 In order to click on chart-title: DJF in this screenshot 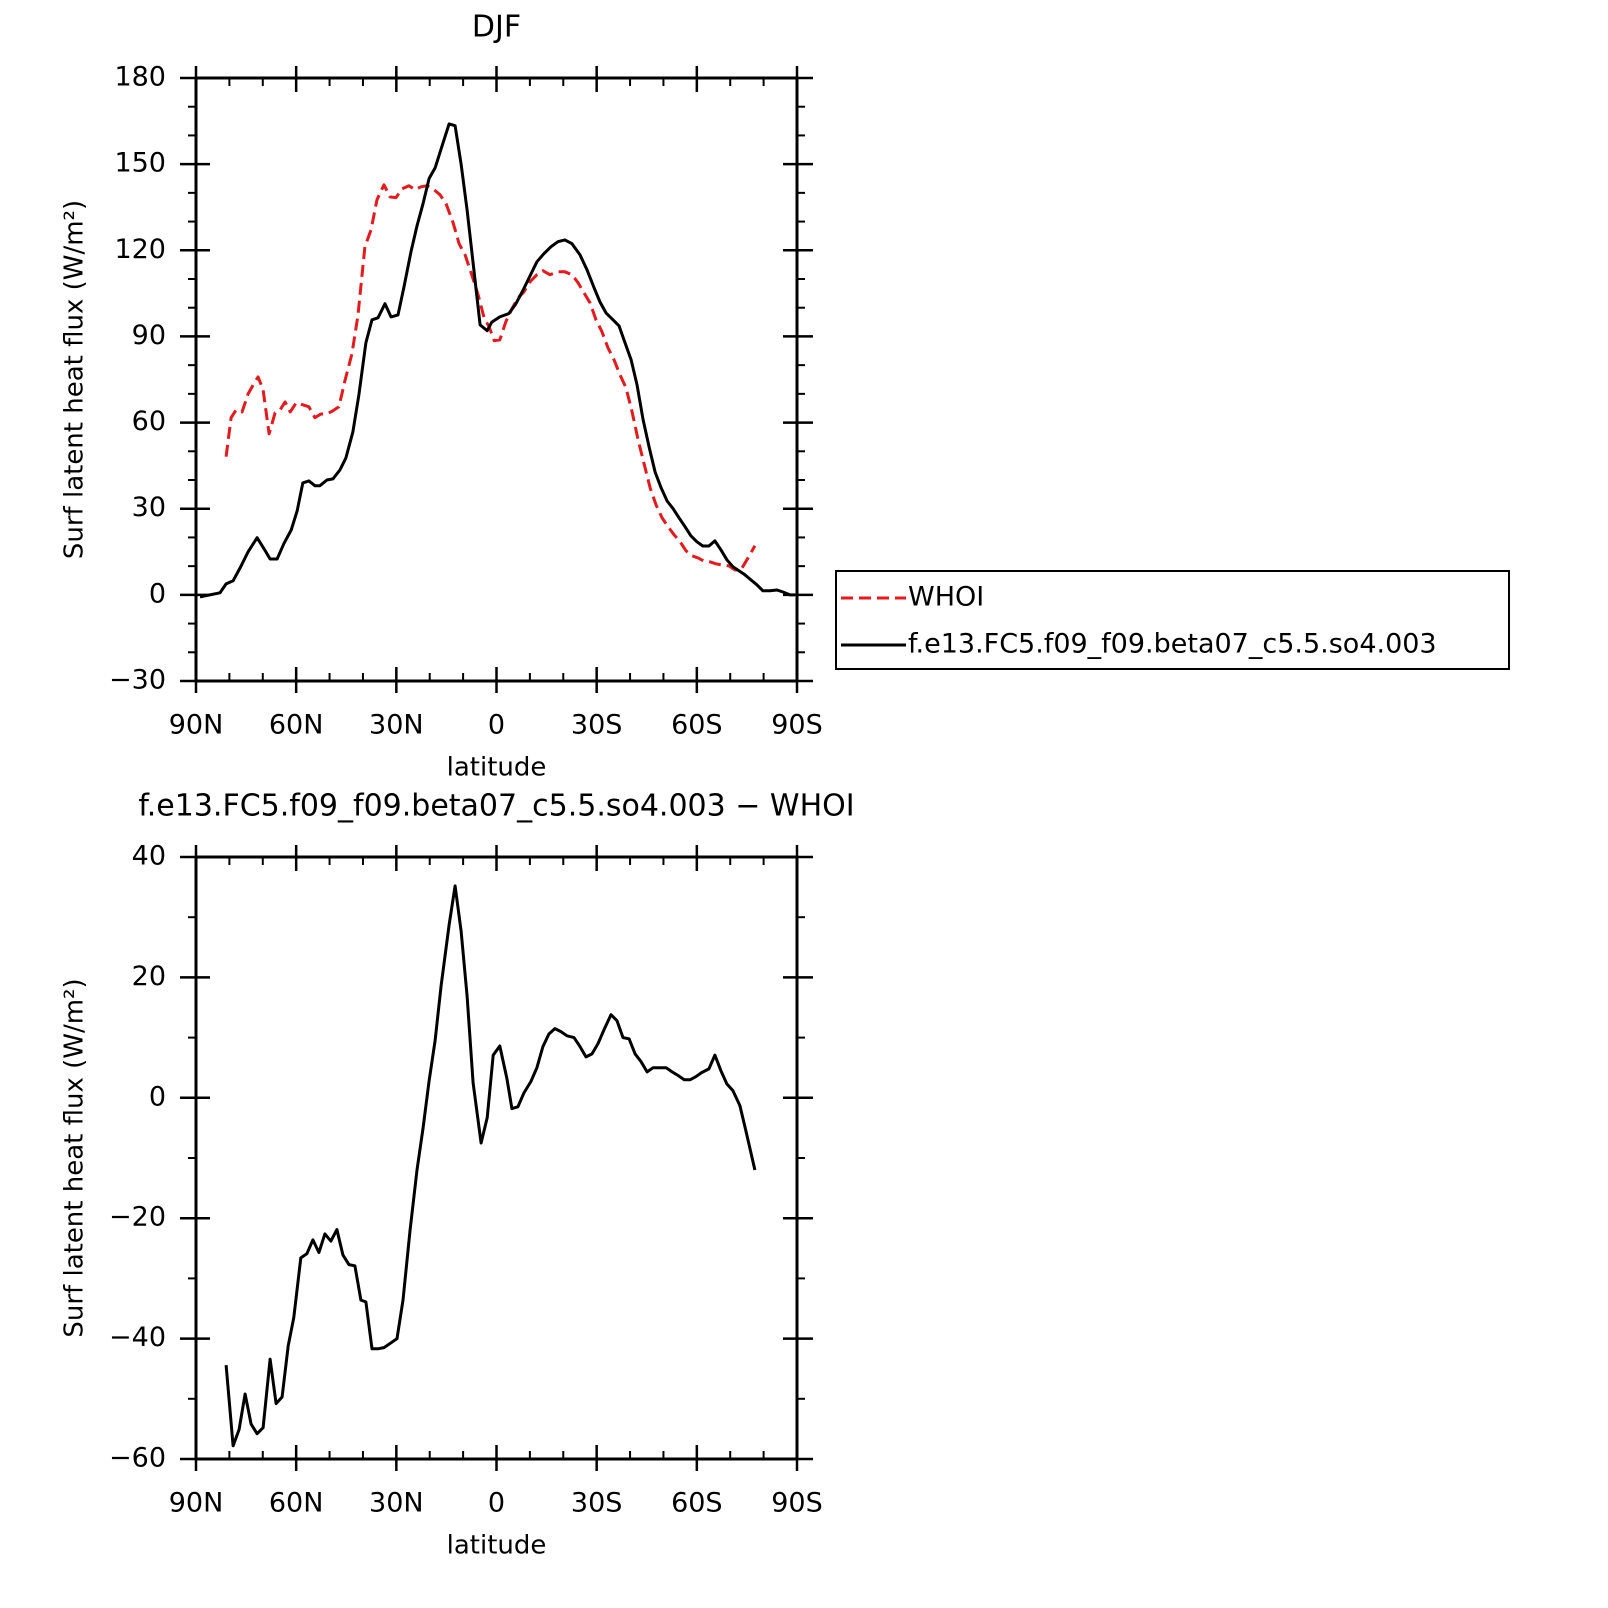, I will do `click(496, 27)`.